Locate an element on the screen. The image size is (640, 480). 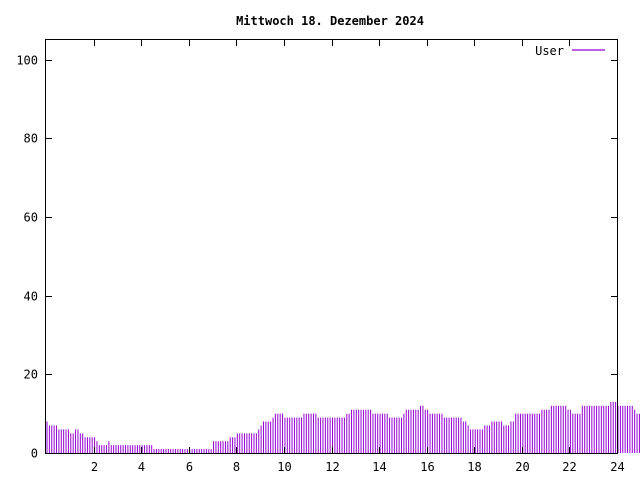
x-tick-label: 18 is located at coordinates (474, 467).